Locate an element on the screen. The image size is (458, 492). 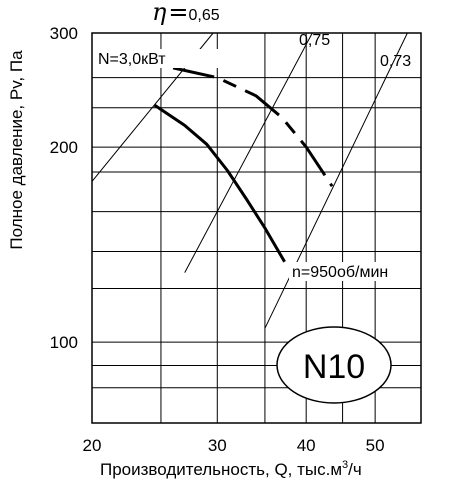
efficiency-label-073: 0,73 is located at coordinates (395, 61).